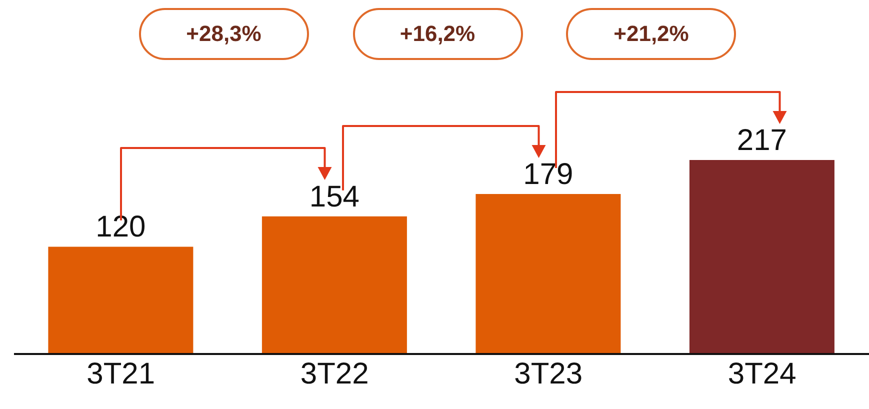 This screenshot has width=869, height=409. What do you see at coordinates (651, 34) in the screenshot?
I see `text: +21,2%` at bounding box center [651, 34].